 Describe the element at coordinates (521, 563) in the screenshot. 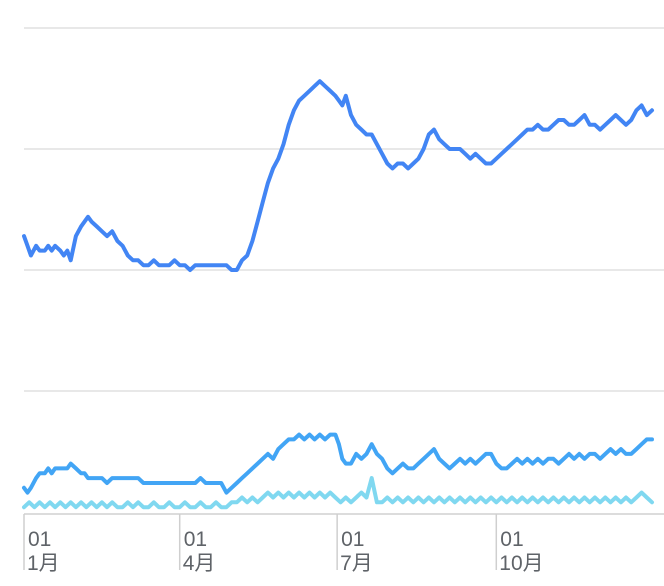

I see `x-tick-label-month-3: 10月` at that location.